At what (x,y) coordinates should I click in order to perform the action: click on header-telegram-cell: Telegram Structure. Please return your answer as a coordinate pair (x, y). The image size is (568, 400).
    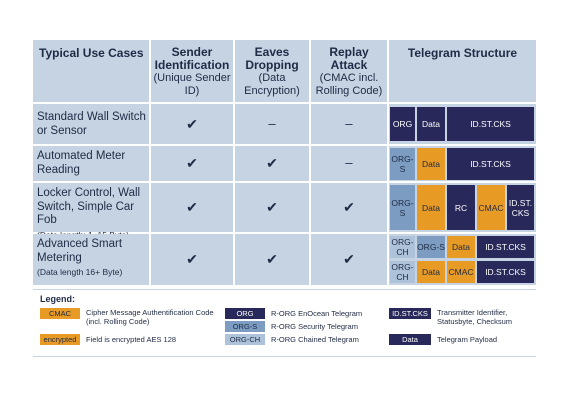
    Looking at the image, I should click on (462, 71).